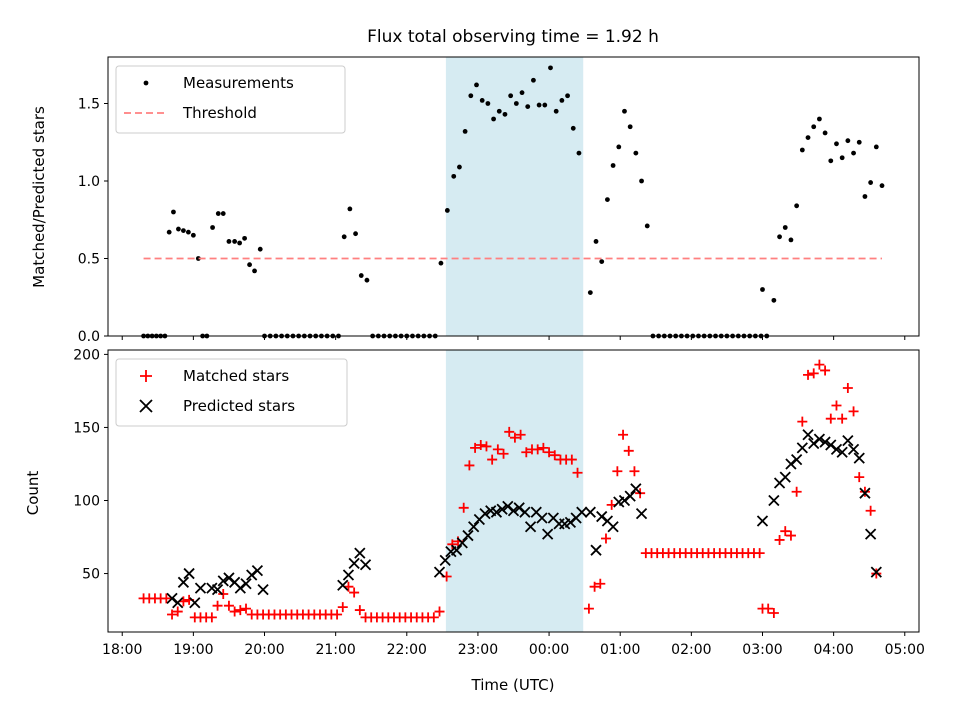 The height and width of the screenshot is (720, 960). I want to click on top-chart-y-axis-label: Matched/Predicted stars, so click(39, 197).